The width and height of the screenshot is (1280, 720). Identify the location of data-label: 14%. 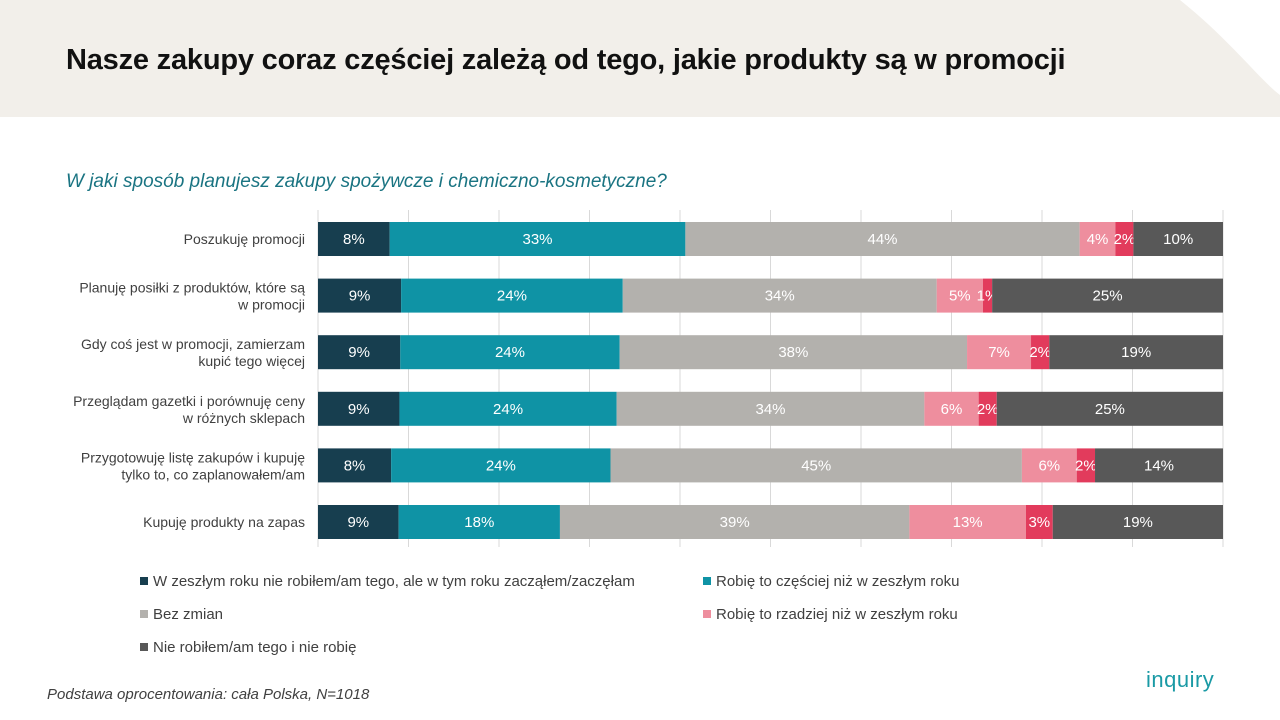
(1159, 465).